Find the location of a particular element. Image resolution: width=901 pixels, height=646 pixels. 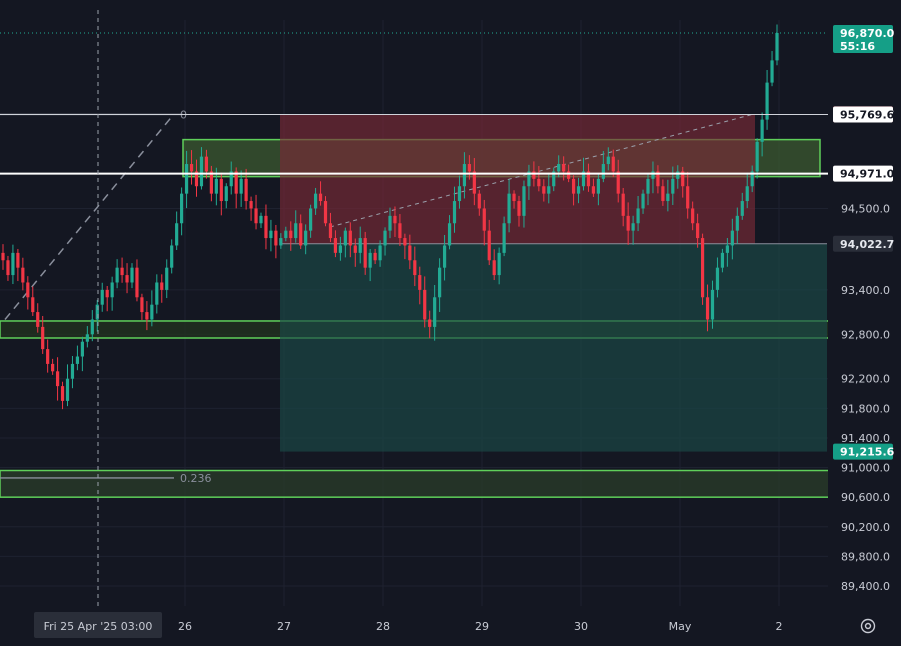

fib-0236-label: 0.236 is located at coordinates (196, 478).